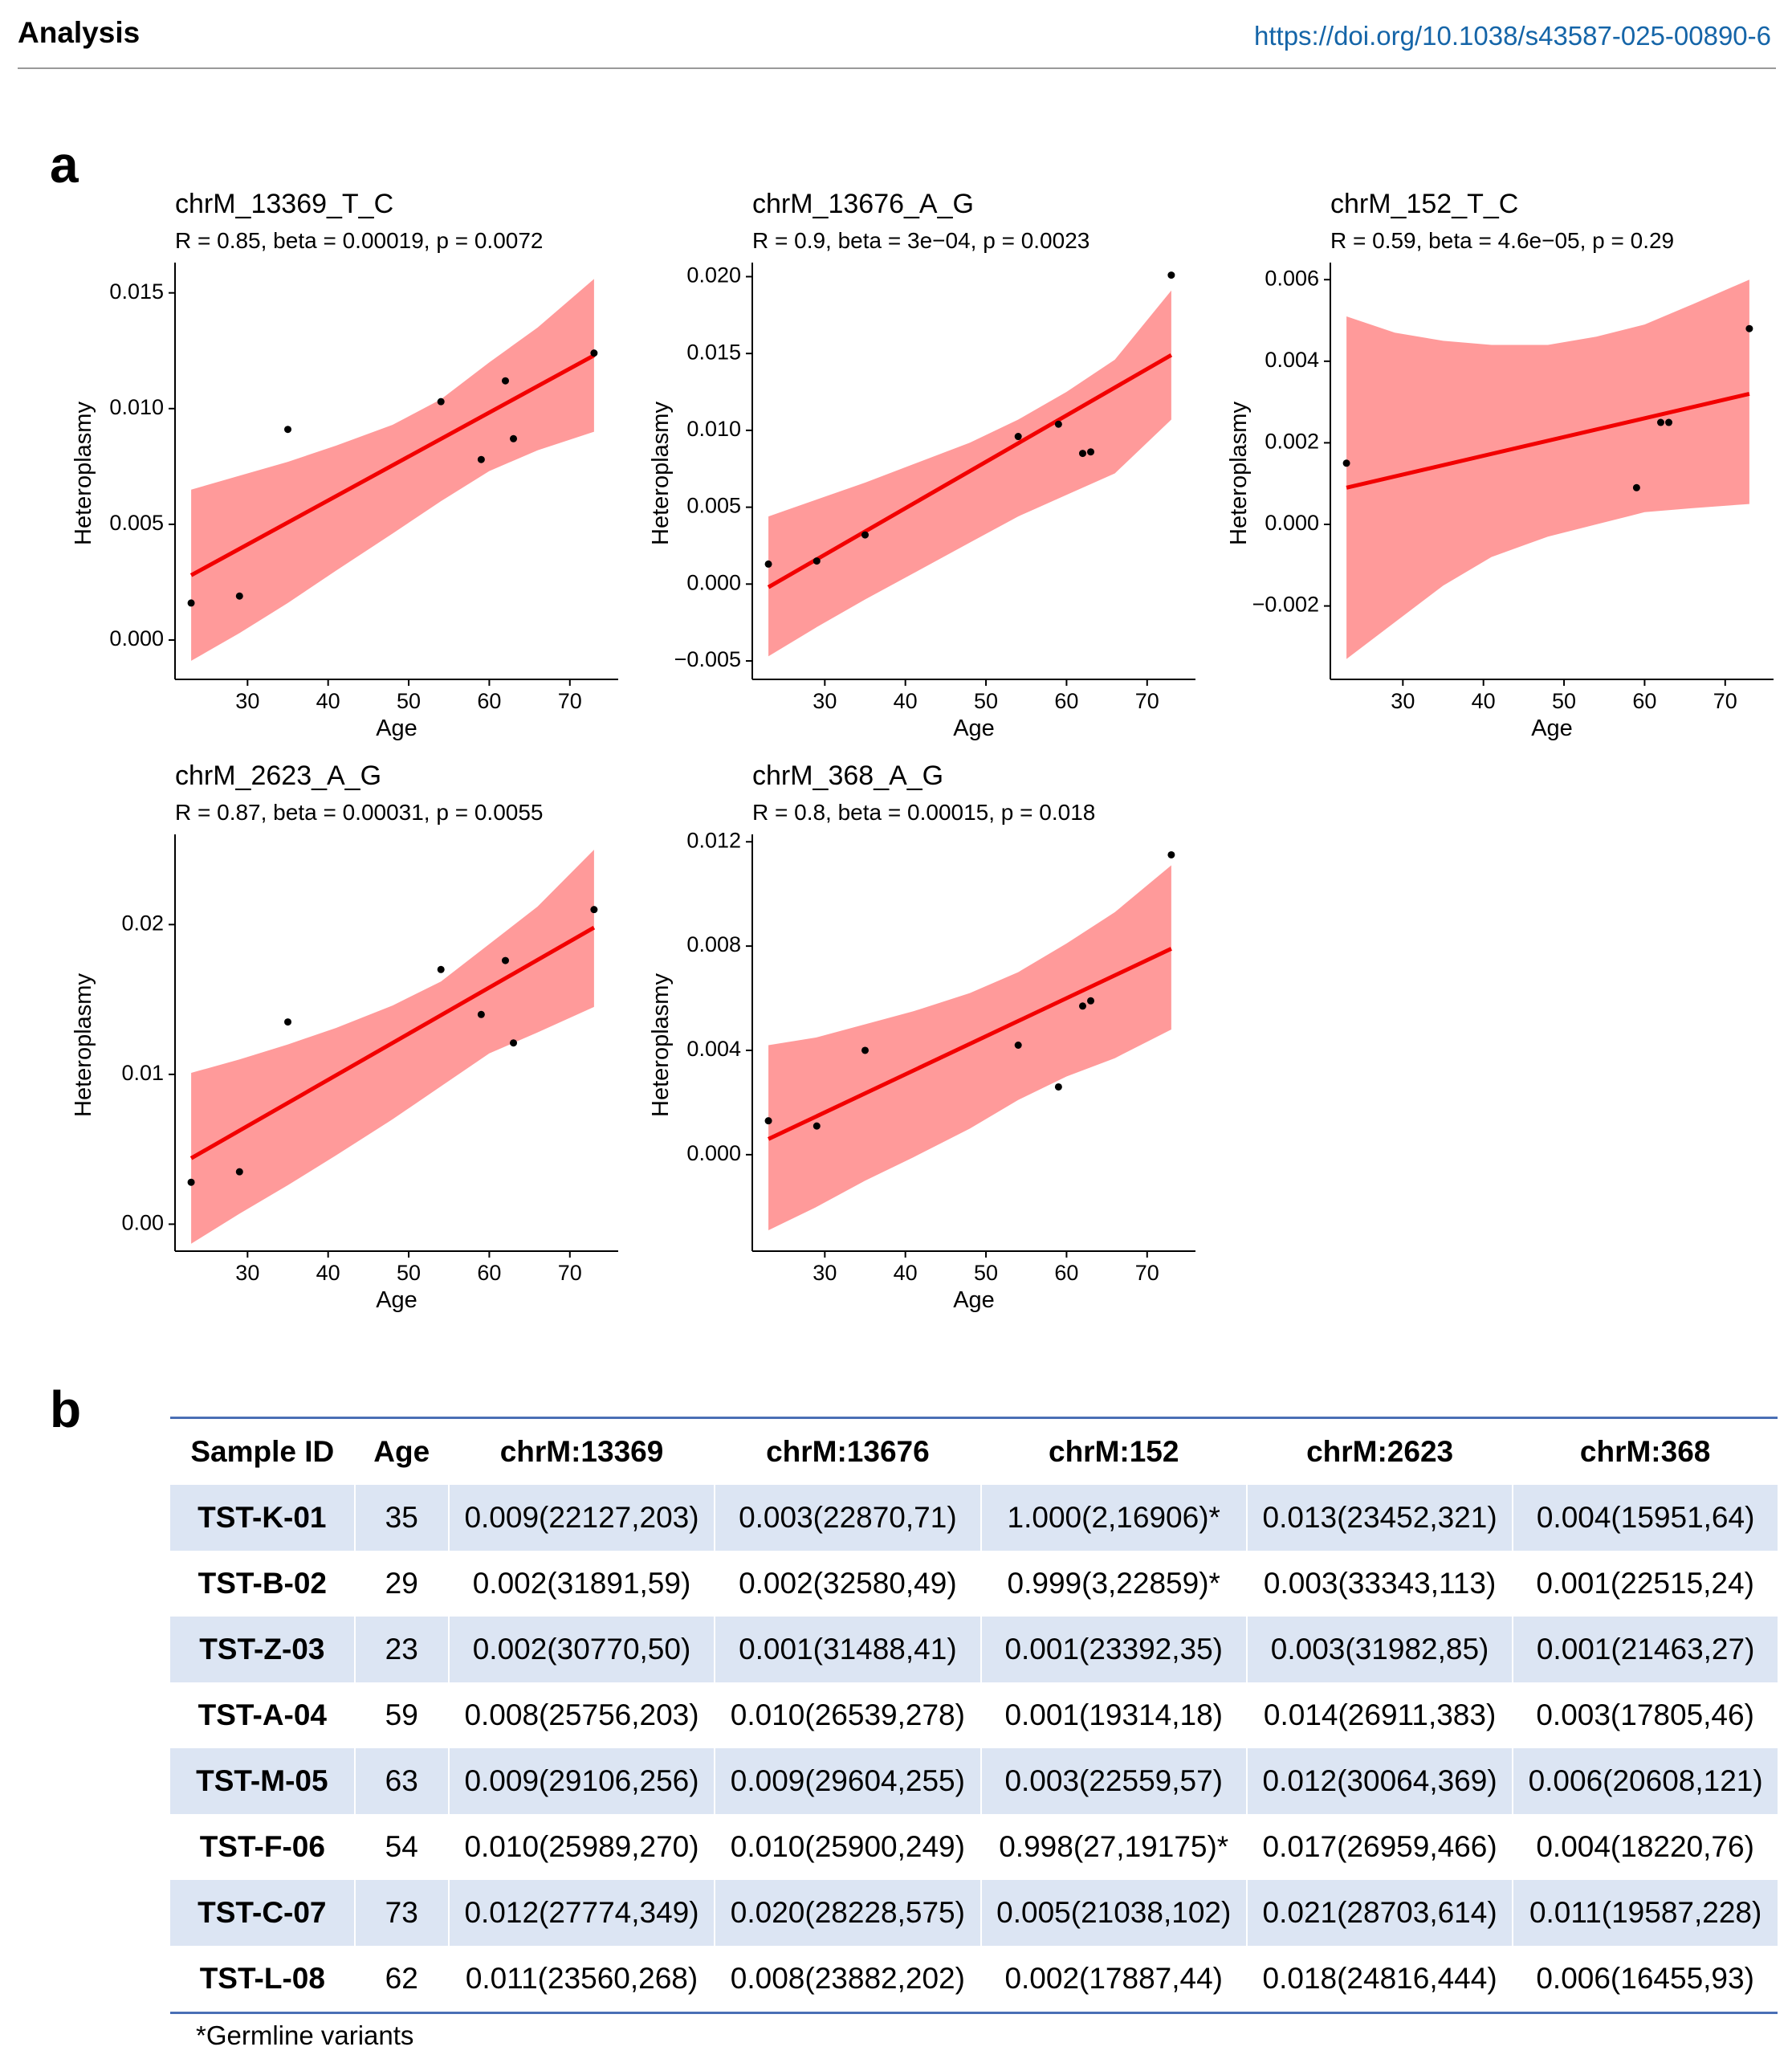 The width and height of the screenshot is (1792, 2055). Describe the element at coordinates (1645, 1650) in the screenshot. I see `heteroplasmy-cell: 0.001(21463,27)` at that location.